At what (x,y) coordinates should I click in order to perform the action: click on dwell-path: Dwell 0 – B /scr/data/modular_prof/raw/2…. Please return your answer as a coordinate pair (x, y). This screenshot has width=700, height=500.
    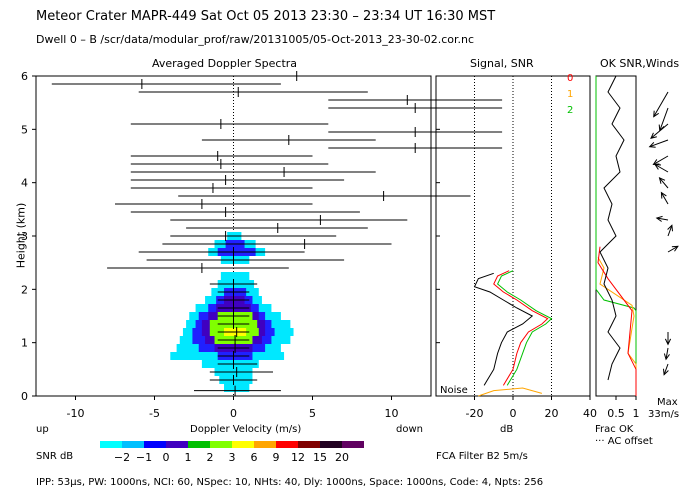
    Looking at the image, I should click on (255, 39).